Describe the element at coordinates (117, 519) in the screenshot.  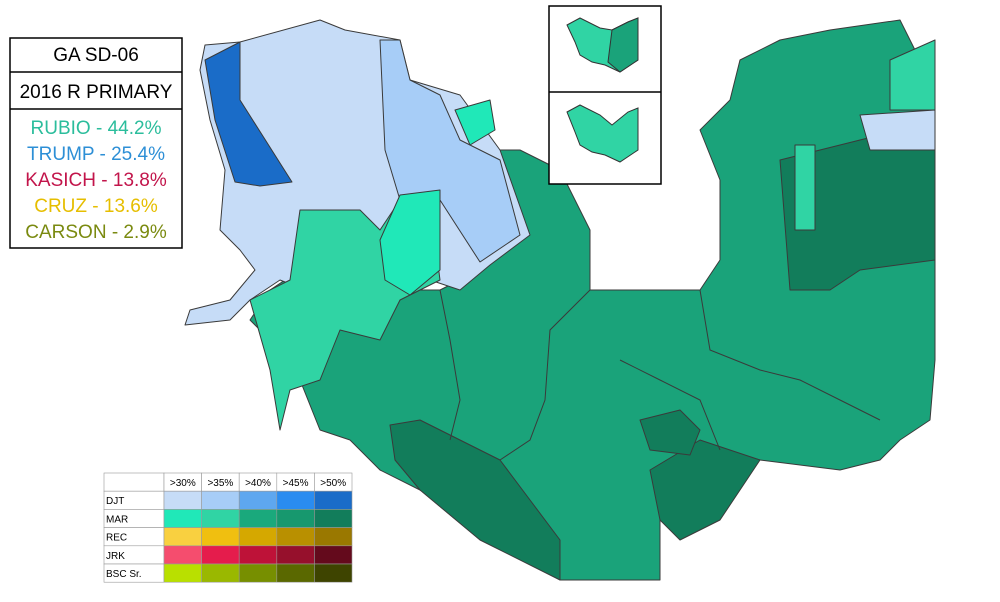
I see `row-label: MAR` at that location.